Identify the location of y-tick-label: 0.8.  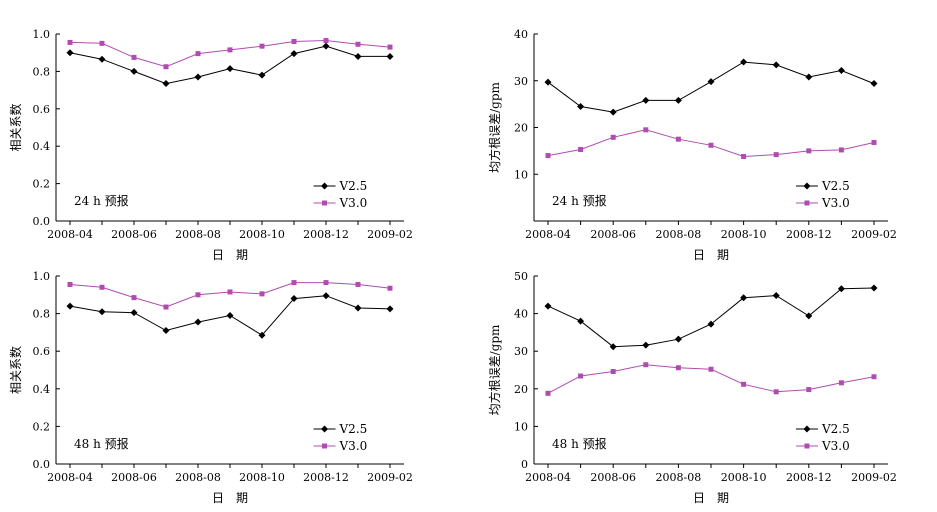
(42, 71).